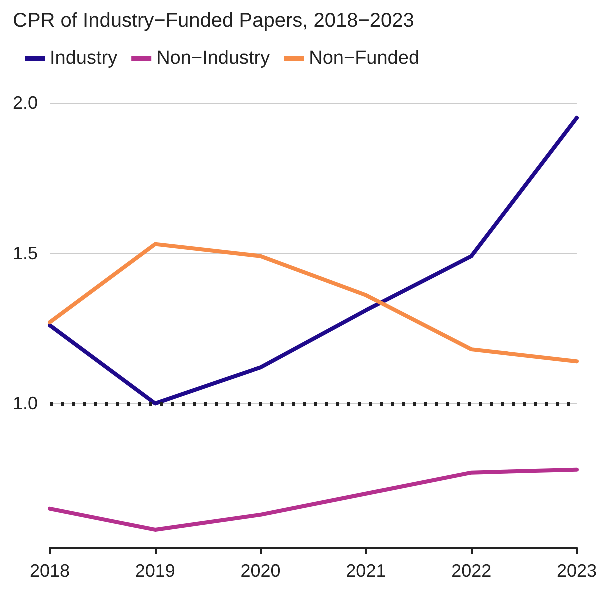  I want to click on x-tick-label: 2020, so click(260, 571).